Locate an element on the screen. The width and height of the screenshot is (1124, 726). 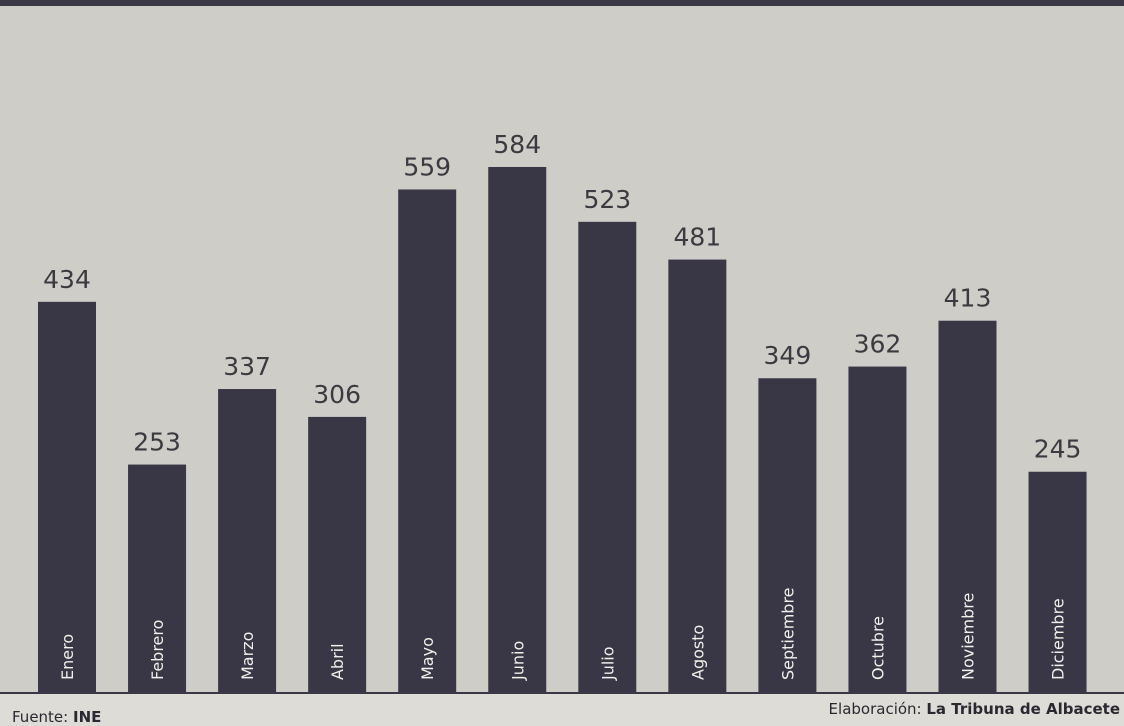
value-label-agosto: 481 is located at coordinates (697, 237).